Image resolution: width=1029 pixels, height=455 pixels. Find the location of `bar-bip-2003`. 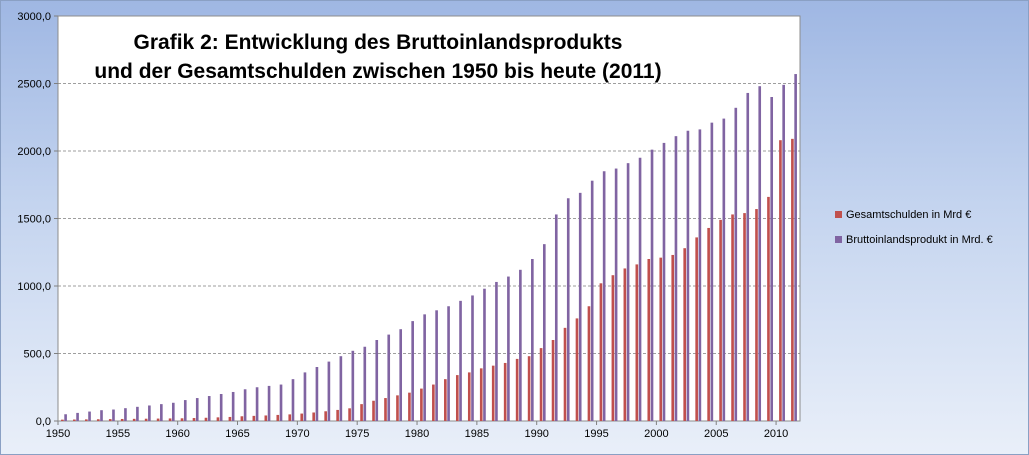

bar-bip-2003 is located at coordinates (700, 275).